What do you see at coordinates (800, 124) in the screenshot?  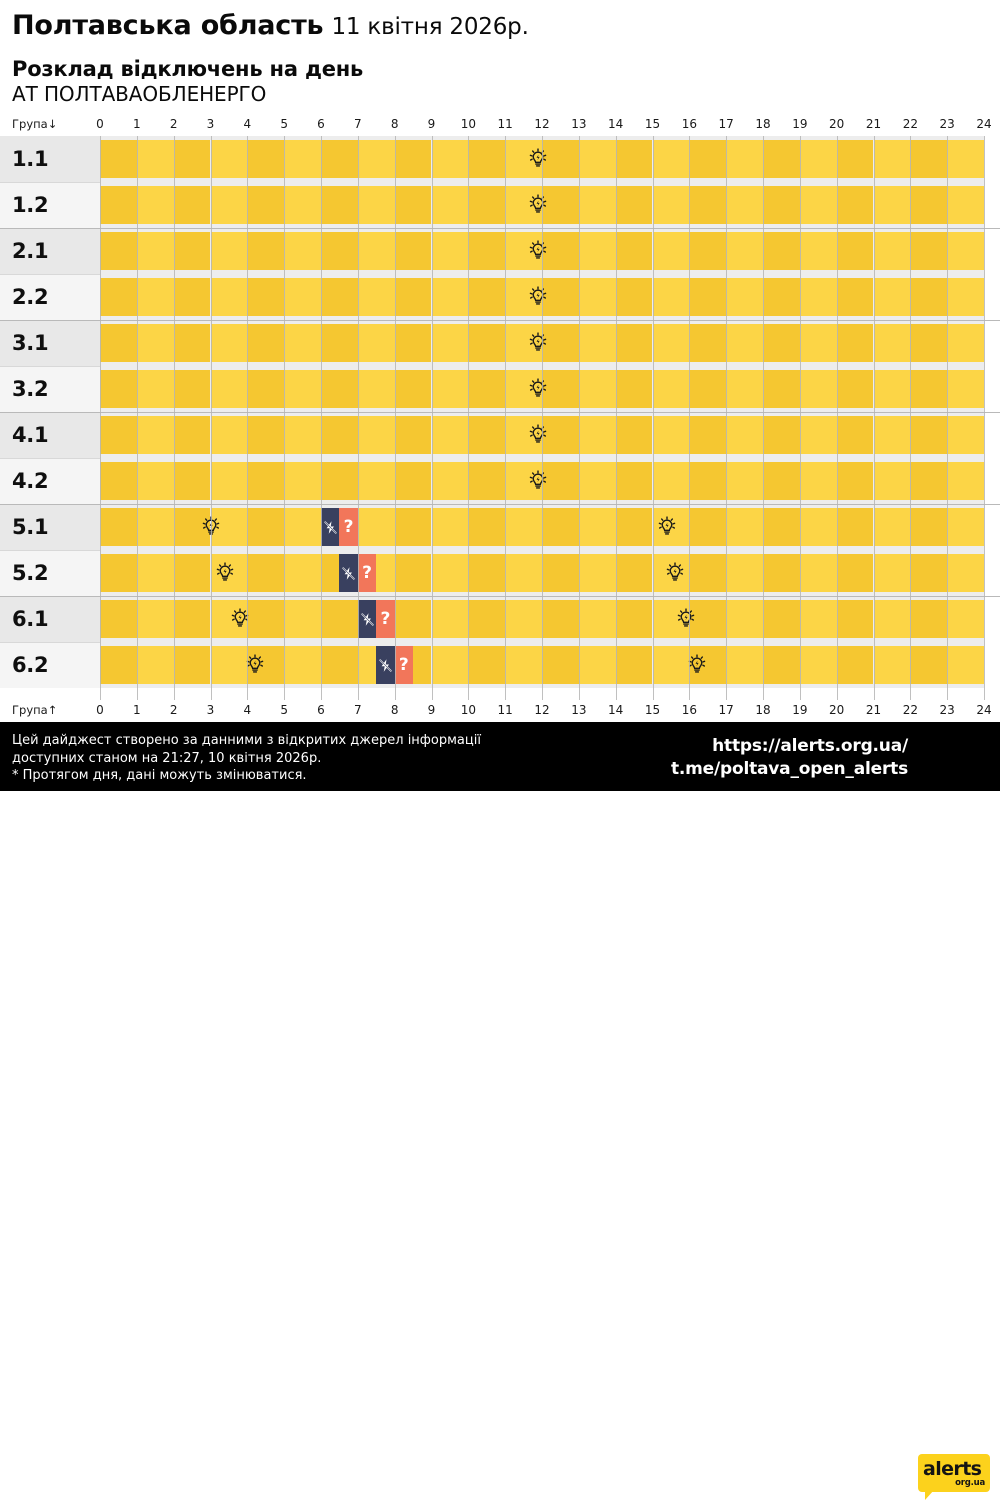 I see `axis-tick-top-19: 19` at bounding box center [800, 124].